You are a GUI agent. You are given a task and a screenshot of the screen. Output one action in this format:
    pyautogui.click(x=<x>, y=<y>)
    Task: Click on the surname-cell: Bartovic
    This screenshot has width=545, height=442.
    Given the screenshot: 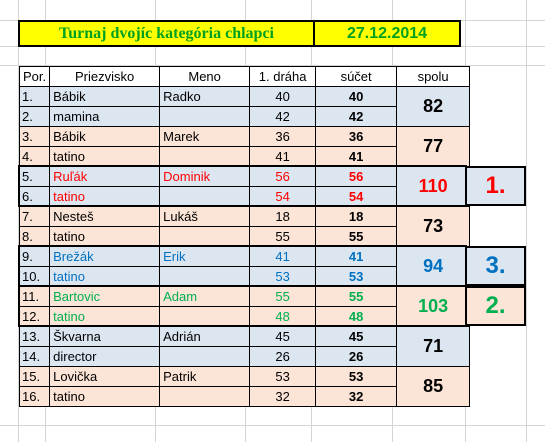 What is the action you would take?
    pyautogui.click(x=105, y=296)
    